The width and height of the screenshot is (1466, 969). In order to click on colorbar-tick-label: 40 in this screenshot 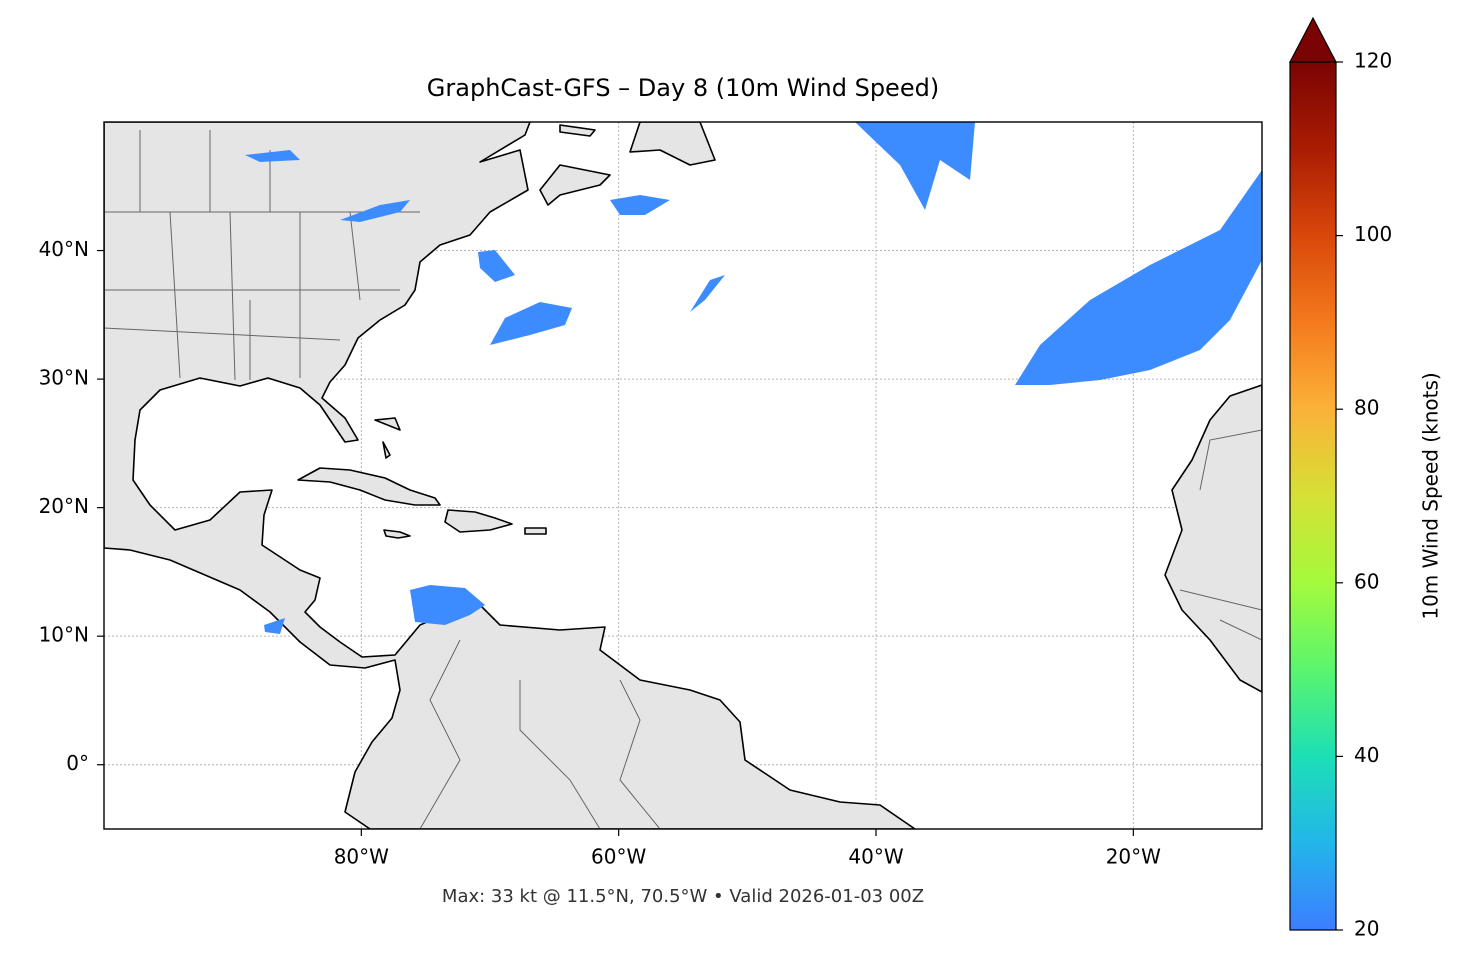, I will do `click(1366, 755)`.